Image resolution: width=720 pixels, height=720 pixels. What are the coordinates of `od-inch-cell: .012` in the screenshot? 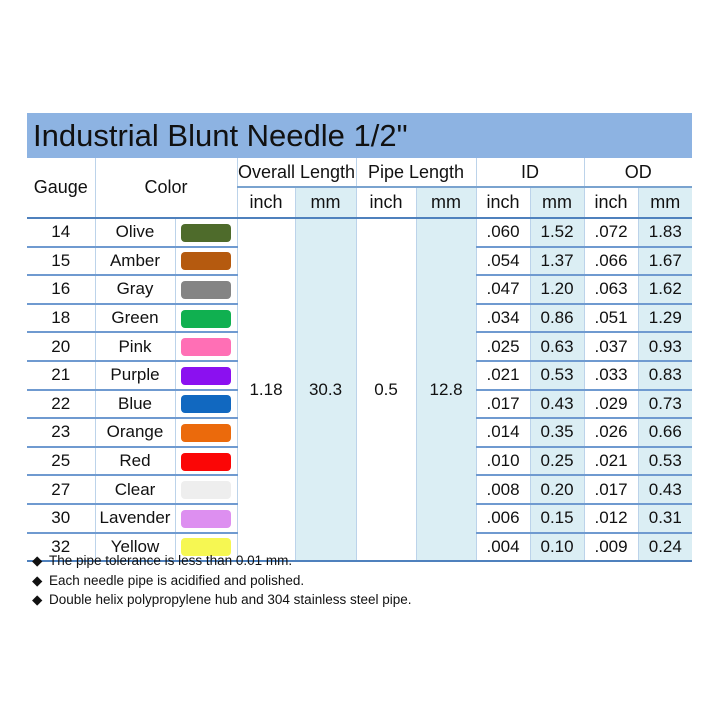 It's located at (611, 518).